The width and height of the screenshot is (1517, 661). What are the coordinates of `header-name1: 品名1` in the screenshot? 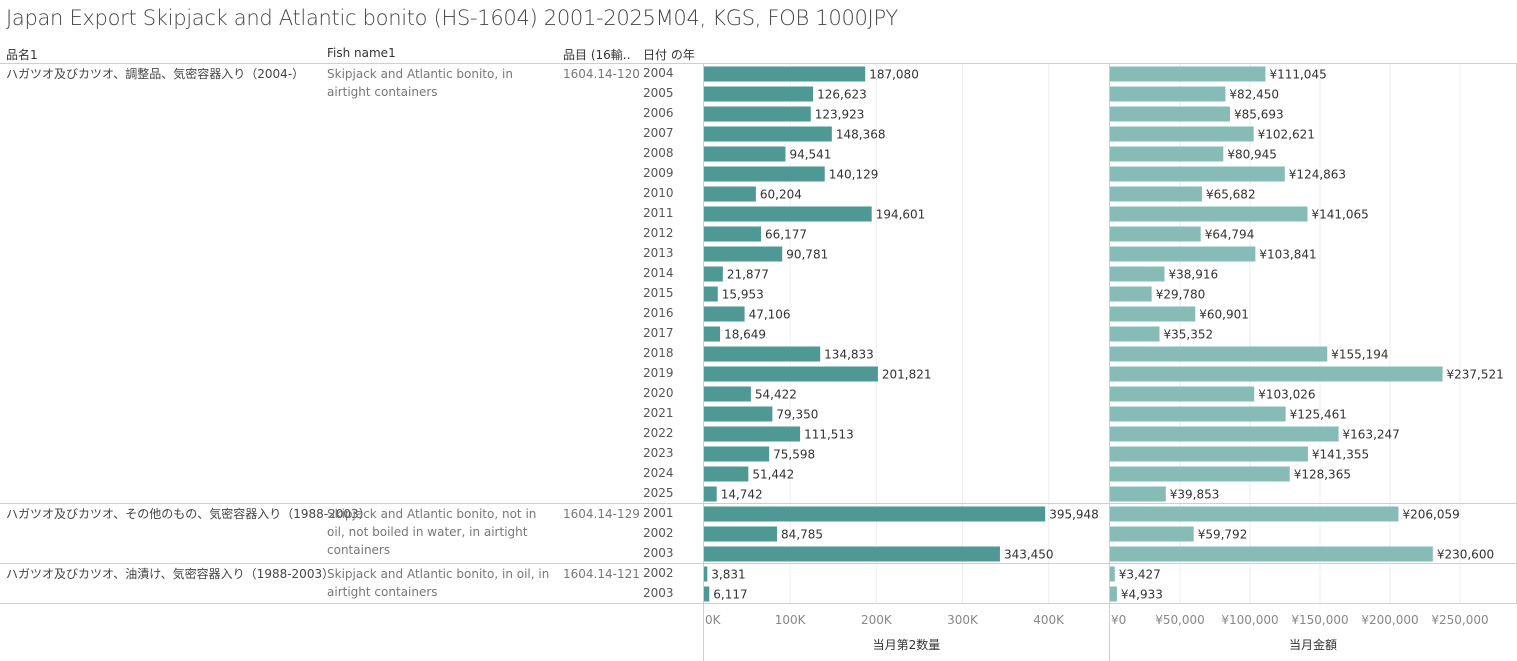 It's located at (22, 55).